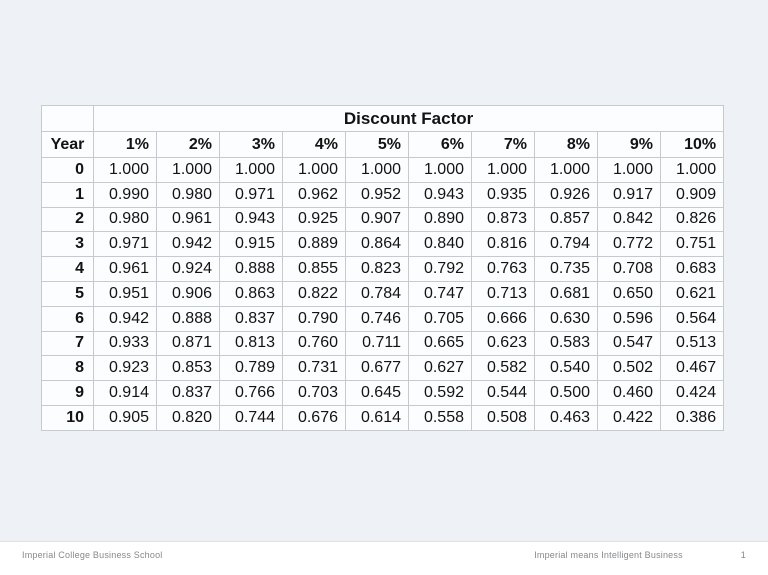  I want to click on discount-factor-cell: 0.731, so click(314, 368).